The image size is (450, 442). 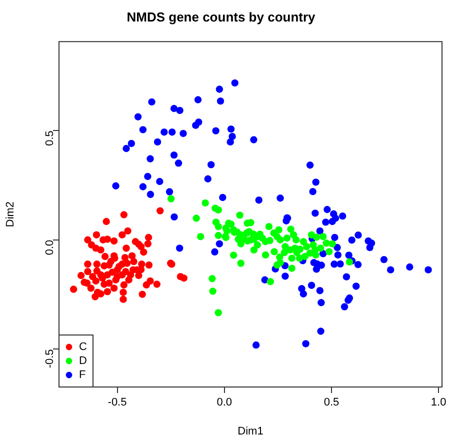 What do you see at coordinates (83, 347) in the screenshot?
I see `legend-label: C` at bounding box center [83, 347].